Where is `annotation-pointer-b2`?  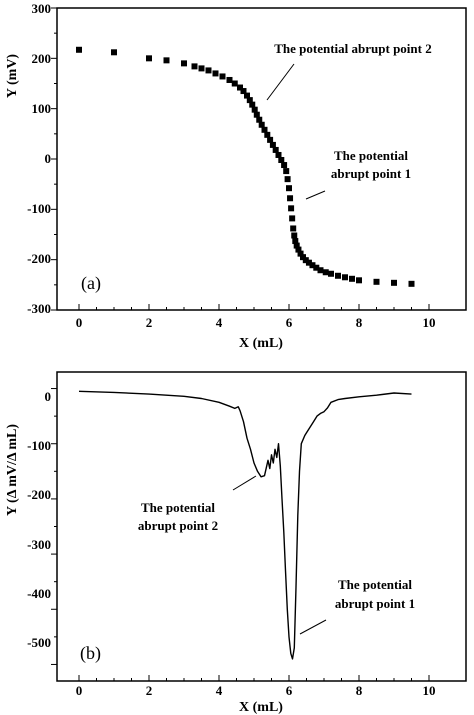 annotation-pointer-b2 is located at coordinates (244, 483).